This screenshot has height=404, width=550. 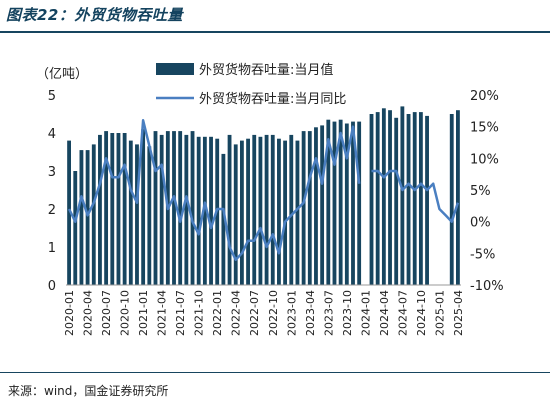 I want to click on legend-swatch-bar, so click(x=175, y=69).